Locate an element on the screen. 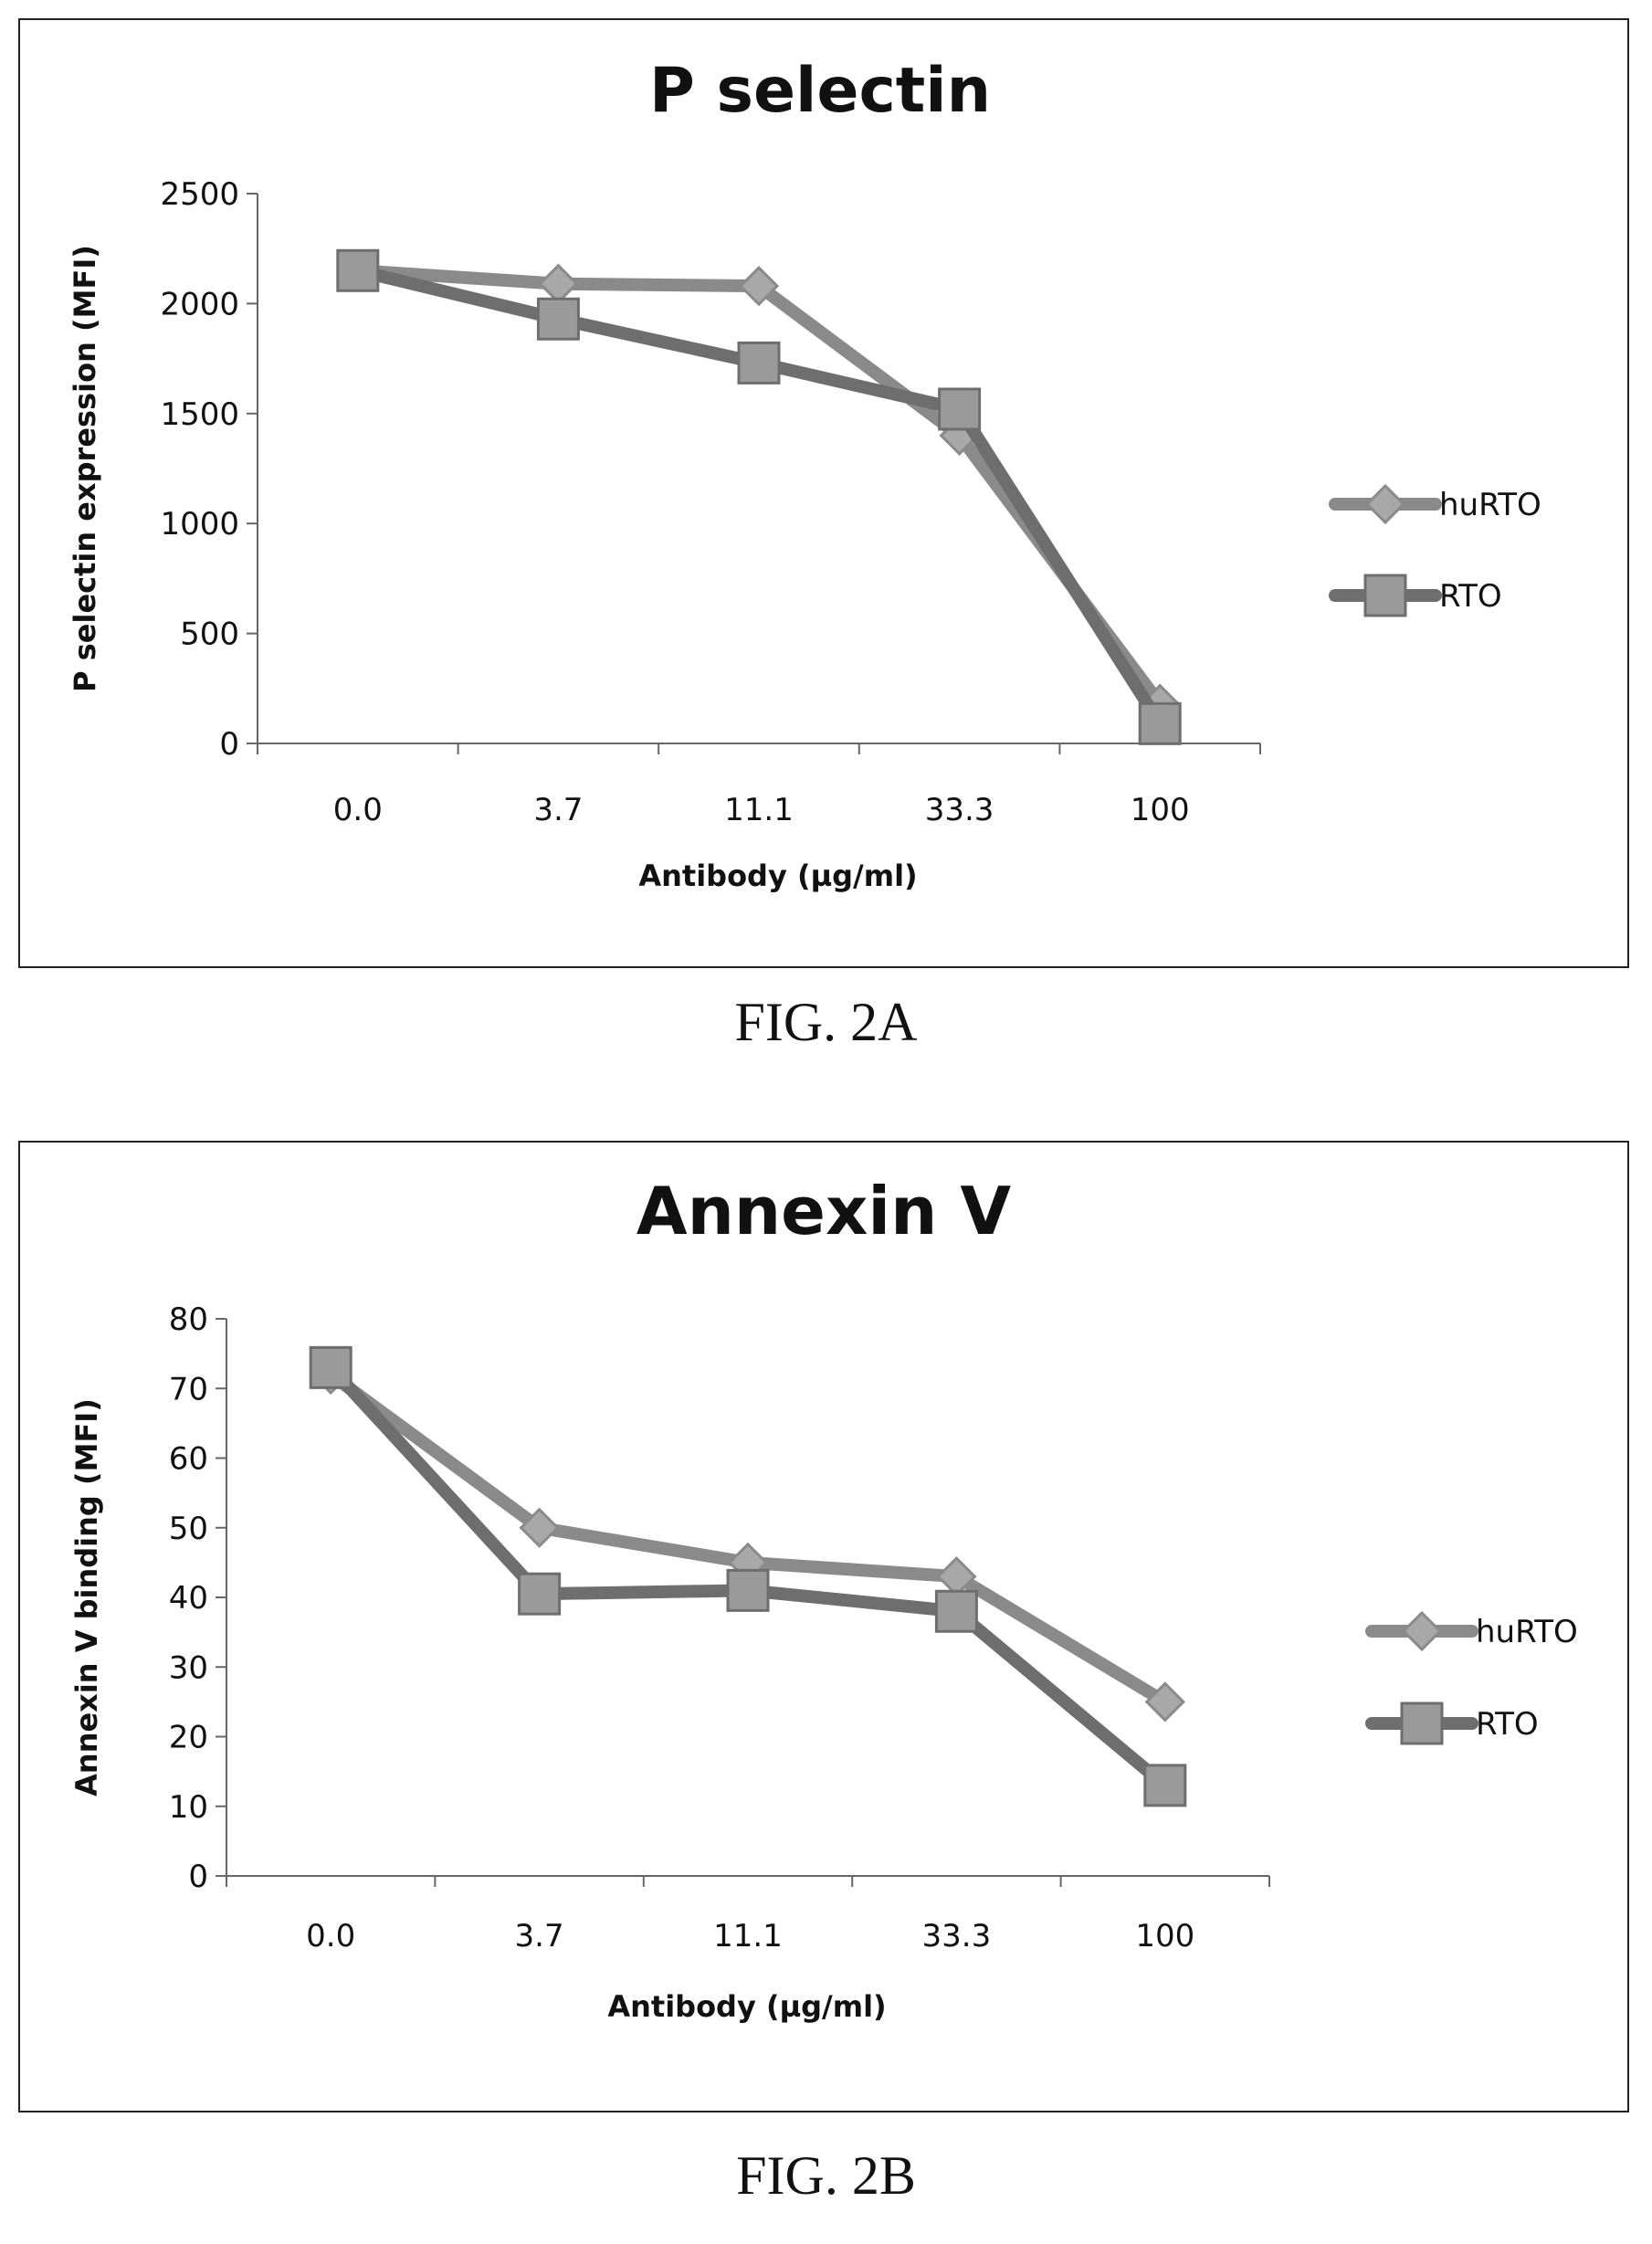 The image size is (1652, 2244). p-selectin-x-tick-label: 11.1 is located at coordinates (759, 810).